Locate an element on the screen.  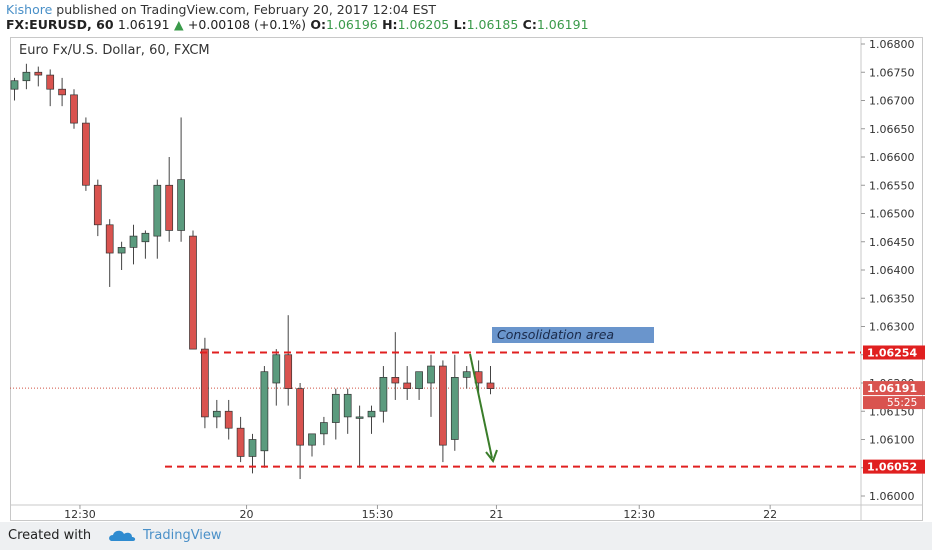
low-value: 1.06185 is located at coordinates (492, 24).